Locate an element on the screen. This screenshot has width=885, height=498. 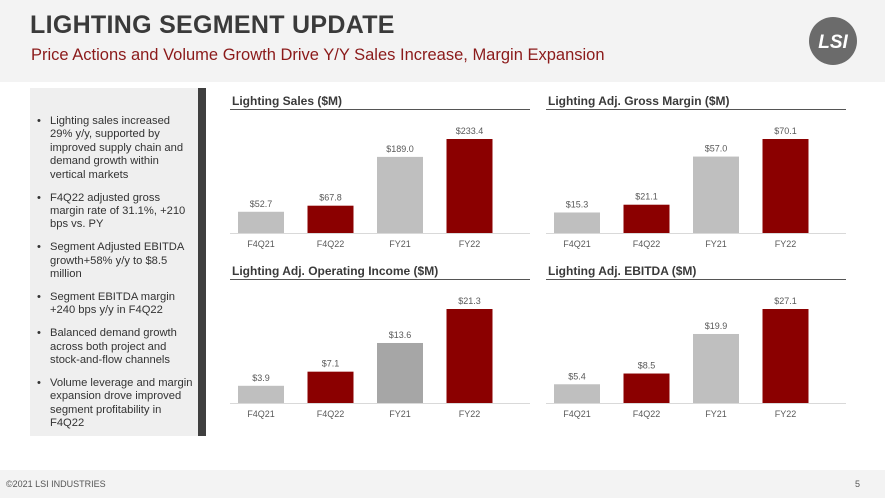
chart-title: Lighting Adj. Gross Margin ($M) is located at coordinates (639, 101).